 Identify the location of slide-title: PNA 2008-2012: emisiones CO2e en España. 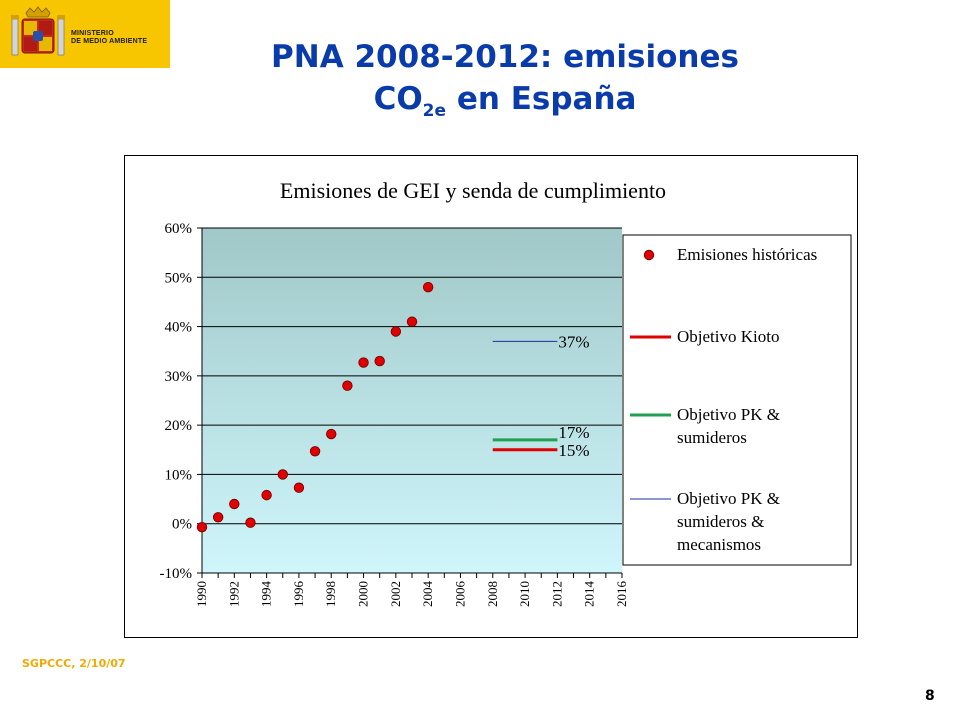
(505, 78).